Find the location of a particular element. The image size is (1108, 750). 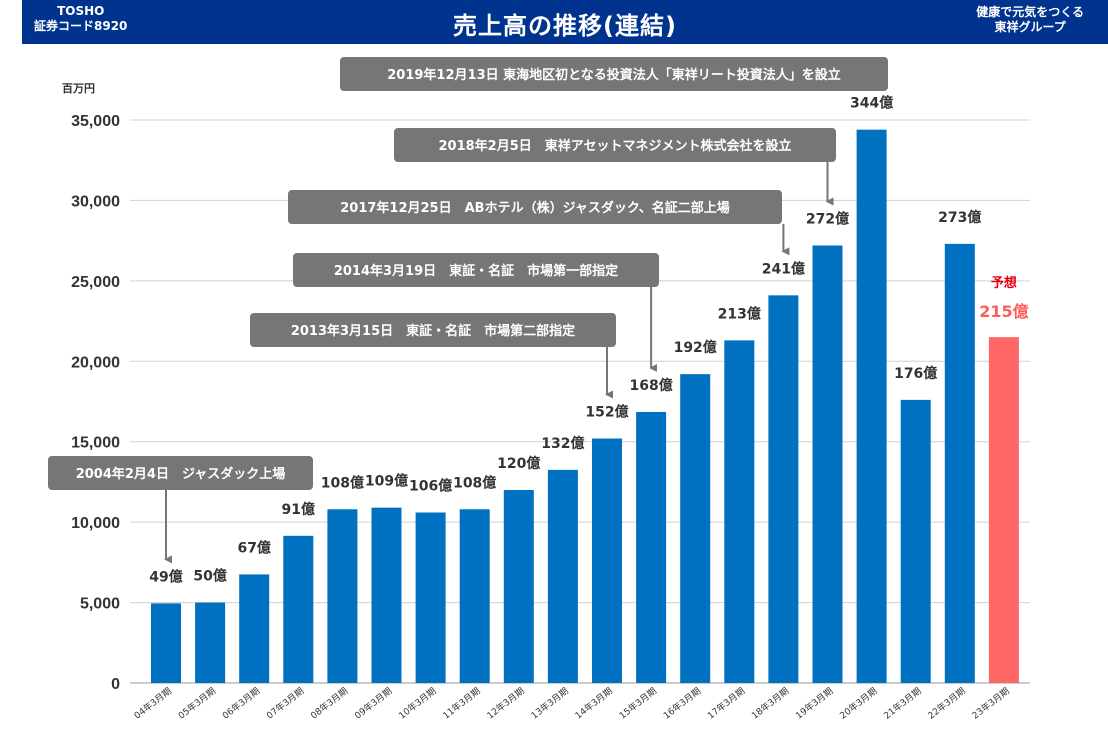

x-tick-label: 05年3月期 is located at coordinates (197, 703).